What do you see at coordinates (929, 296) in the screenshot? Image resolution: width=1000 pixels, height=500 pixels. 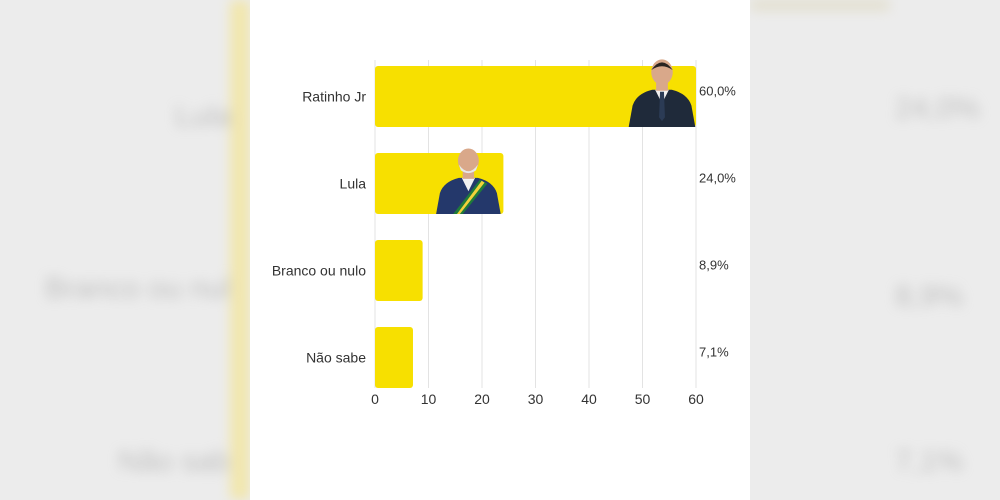 I see `ghost-label: 8,9%` at bounding box center [929, 296].